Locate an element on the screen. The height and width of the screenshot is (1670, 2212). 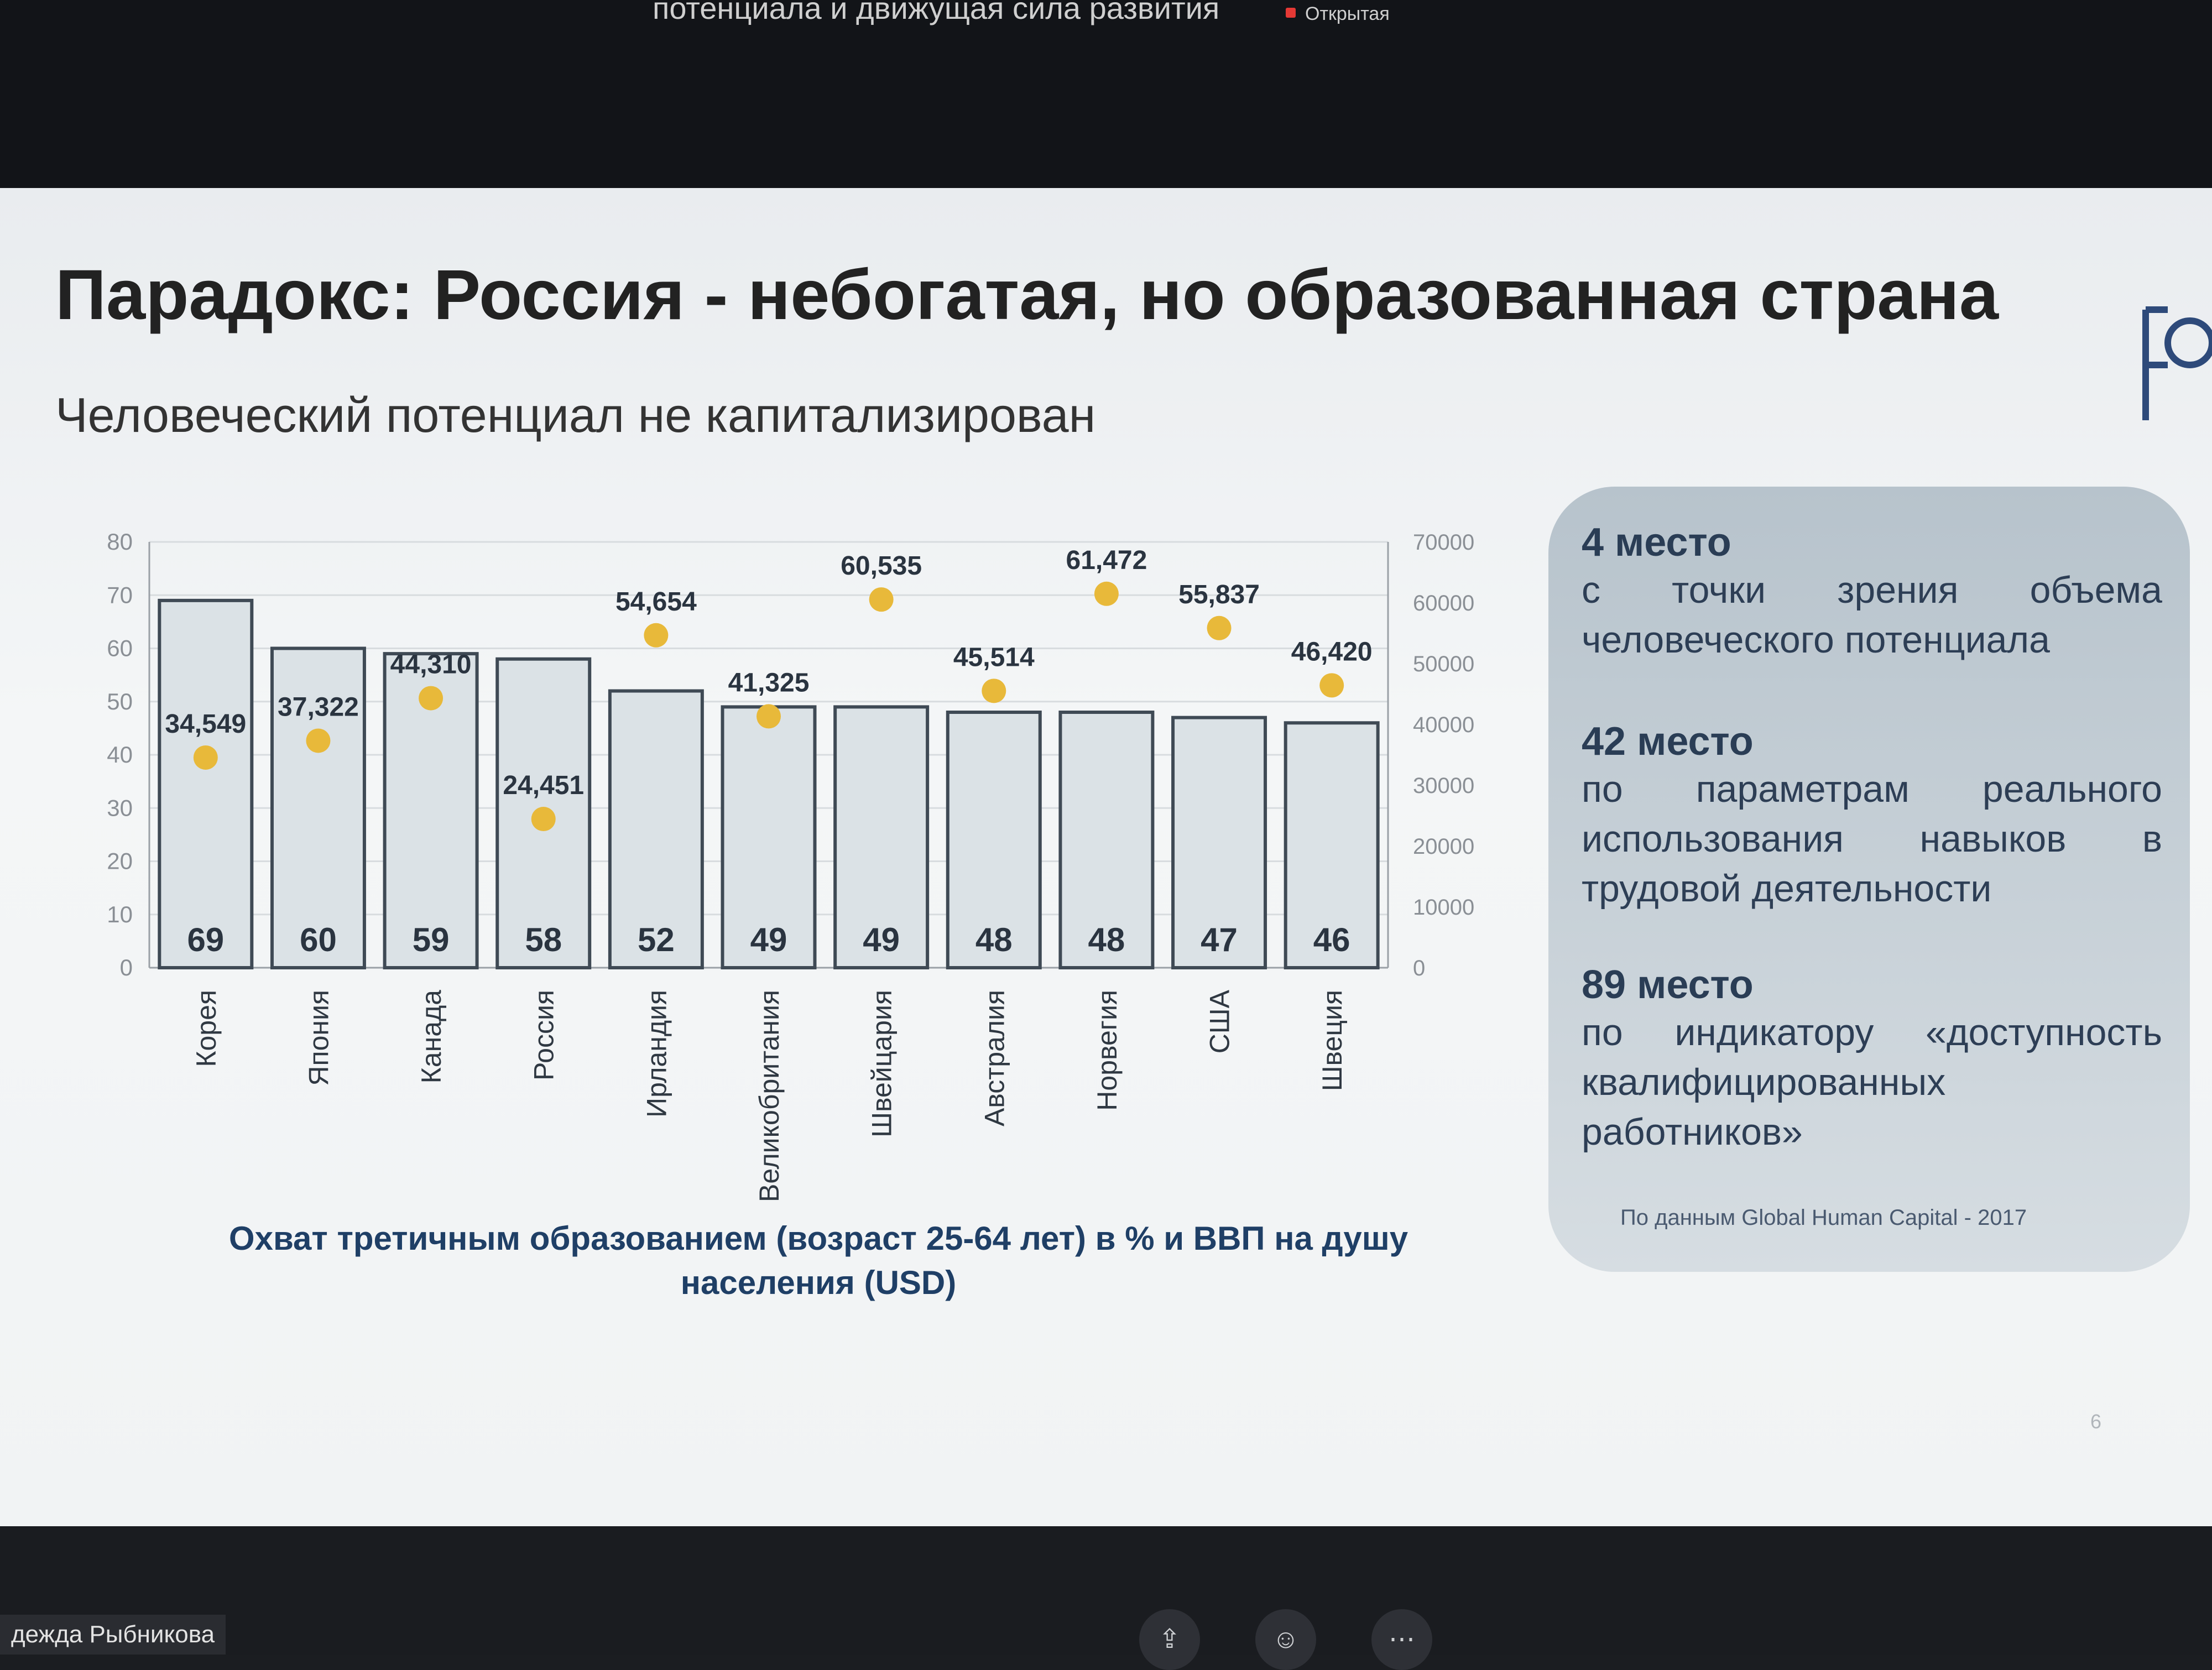
right-axis-tick-label: 50000 is located at coordinates (1443, 664).